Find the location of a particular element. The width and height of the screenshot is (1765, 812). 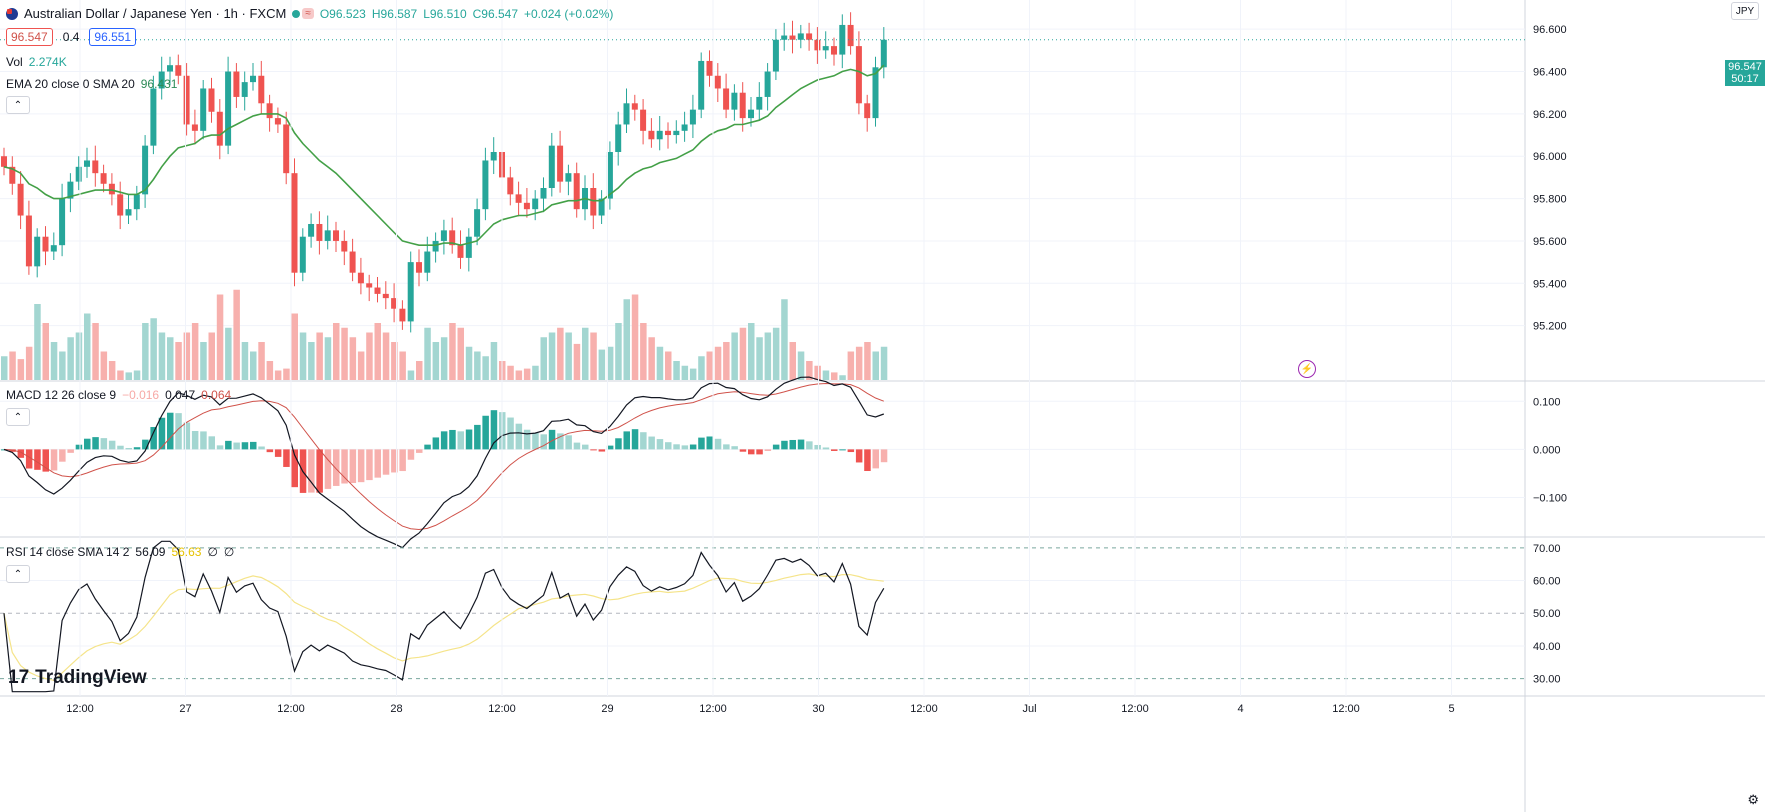

ask-button: 96.551 is located at coordinates (113, 37).